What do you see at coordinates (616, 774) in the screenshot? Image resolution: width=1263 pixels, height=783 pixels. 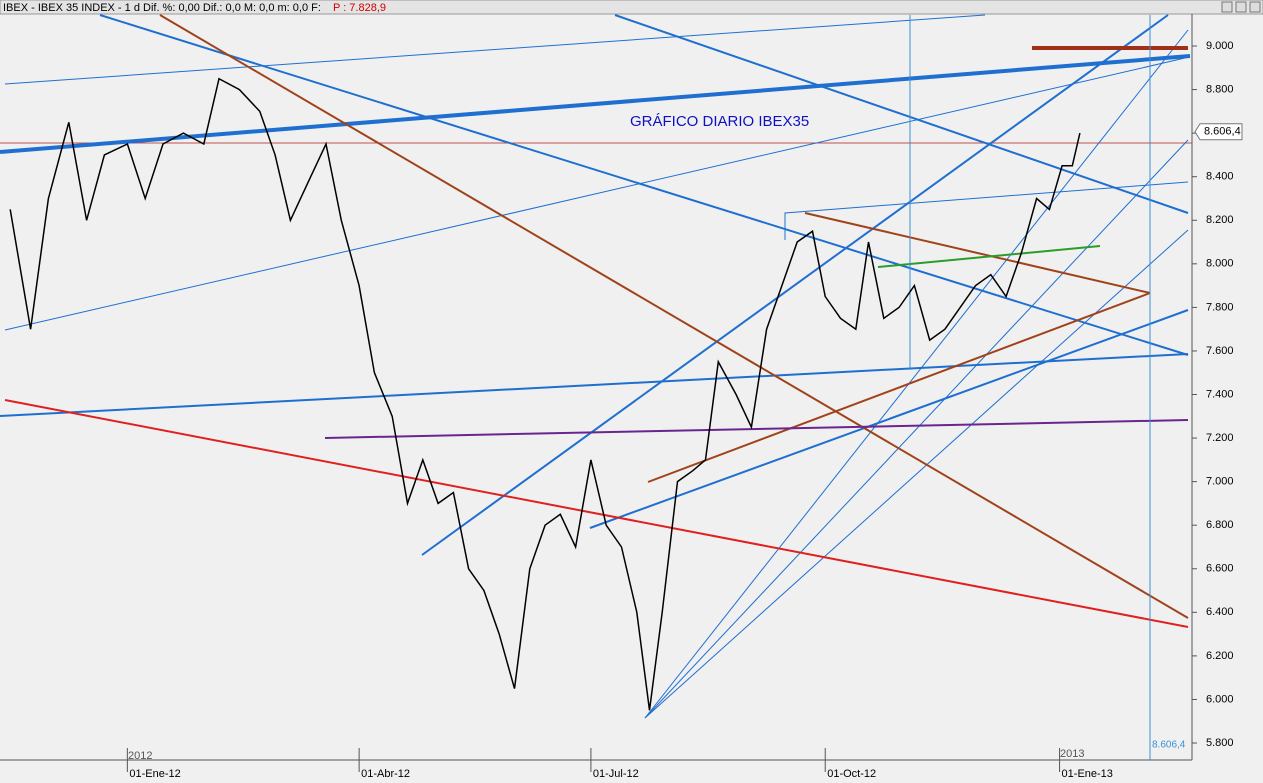 I see `x-tick-label: 01-Jul-12` at bounding box center [616, 774].